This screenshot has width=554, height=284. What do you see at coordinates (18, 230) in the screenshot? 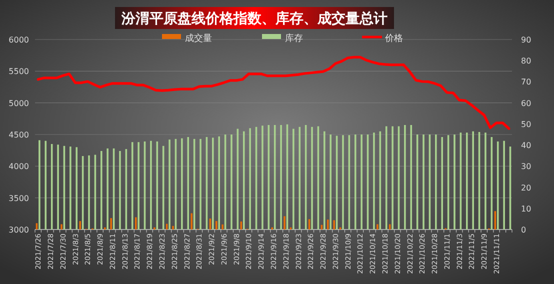
I see `y-tick-label: 3000` at bounding box center [18, 230].